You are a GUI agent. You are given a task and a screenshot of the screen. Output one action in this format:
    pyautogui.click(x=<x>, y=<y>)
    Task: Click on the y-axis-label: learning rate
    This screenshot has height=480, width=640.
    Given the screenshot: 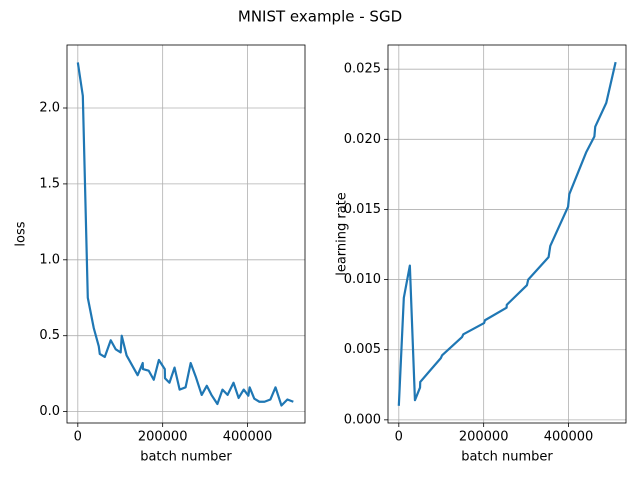 What is the action you would take?
    pyautogui.click(x=342, y=234)
    